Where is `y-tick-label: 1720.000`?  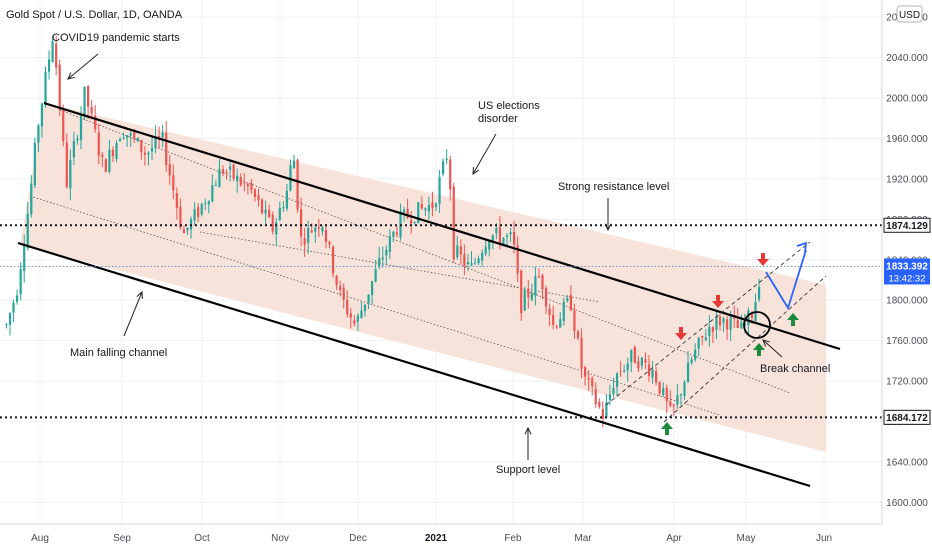
y-tick-label: 1720.000 is located at coordinates (907, 382).